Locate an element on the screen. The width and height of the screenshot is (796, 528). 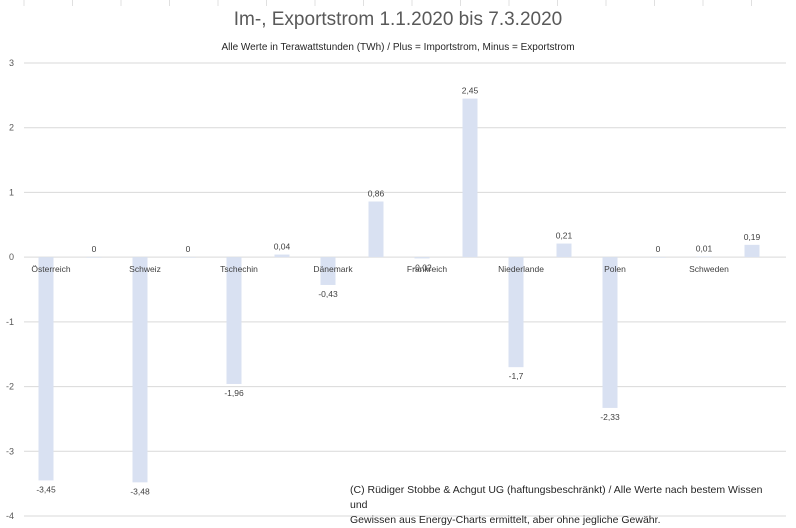
y-tick-label: 0 is located at coordinates (11, 257).